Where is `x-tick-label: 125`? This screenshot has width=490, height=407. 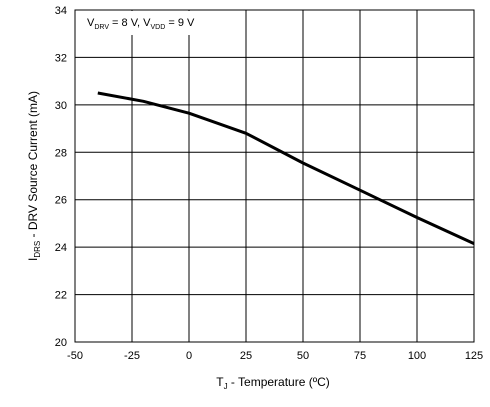
x-tick-label: 125 is located at coordinates (474, 356).